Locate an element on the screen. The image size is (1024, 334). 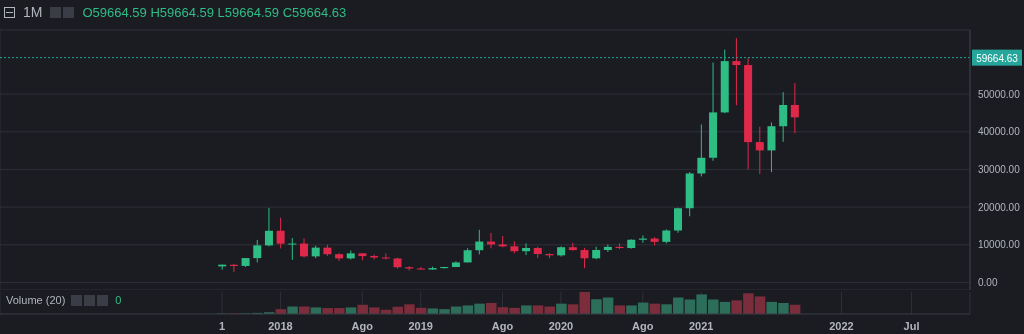
y-tick-label: 40000.00 is located at coordinates (999, 132).